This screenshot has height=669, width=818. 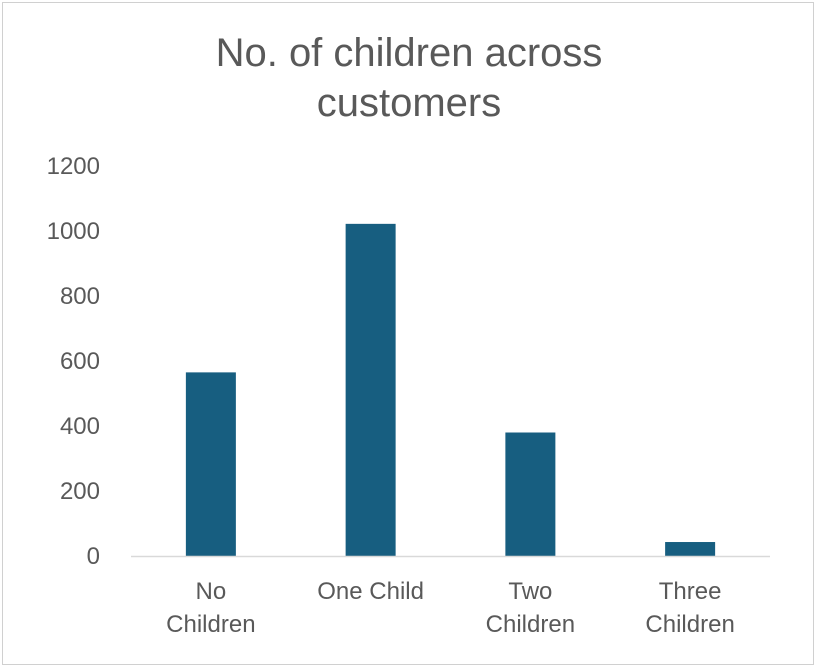 I want to click on chart-title-line-2: customers, so click(x=409, y=103).